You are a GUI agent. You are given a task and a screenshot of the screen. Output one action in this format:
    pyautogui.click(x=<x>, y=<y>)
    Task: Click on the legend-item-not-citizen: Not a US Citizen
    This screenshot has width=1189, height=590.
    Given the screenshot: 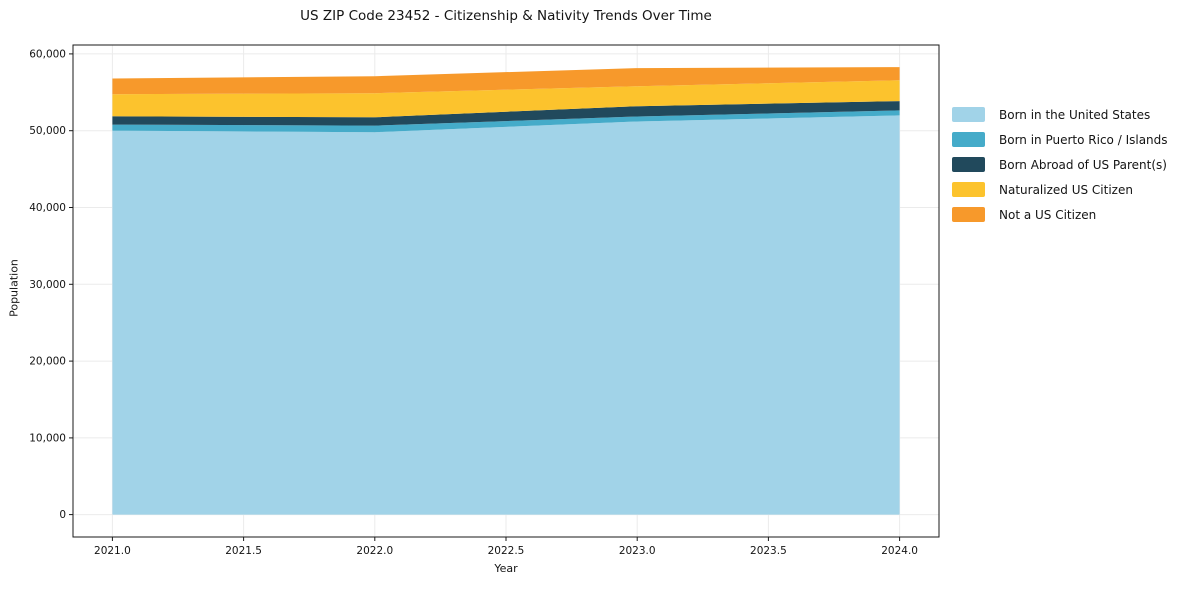 What is the action you would take?
    pyautogui.click(x=1060, y=214)
    